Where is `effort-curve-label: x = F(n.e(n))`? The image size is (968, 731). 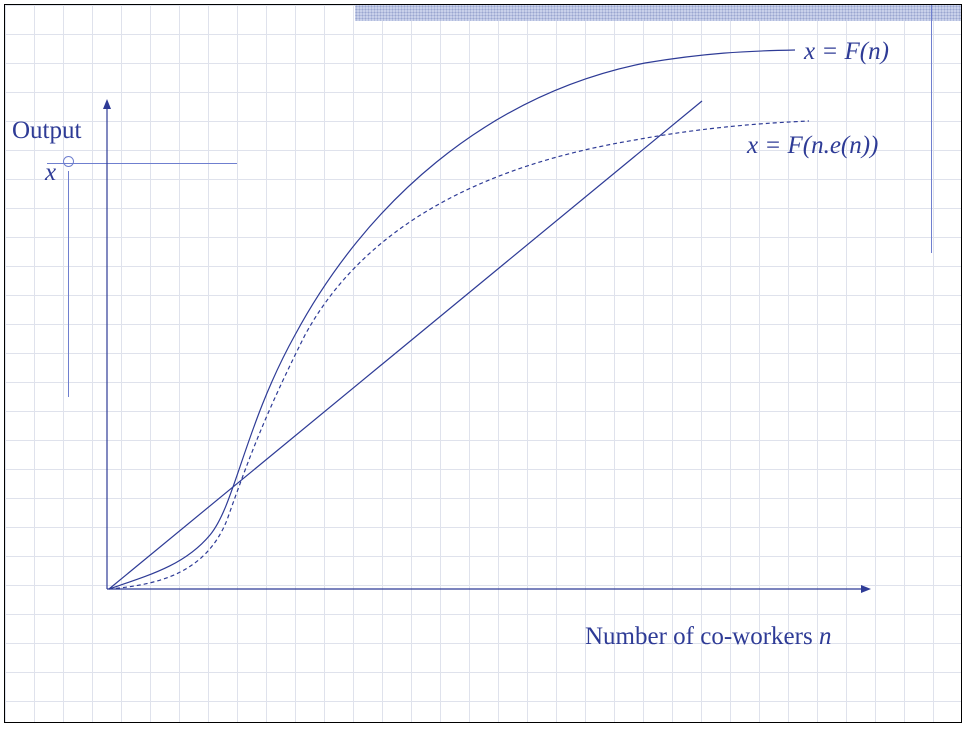 effort-curve-label: x = F(n.e(n)) is located at coordinates (813, 145).